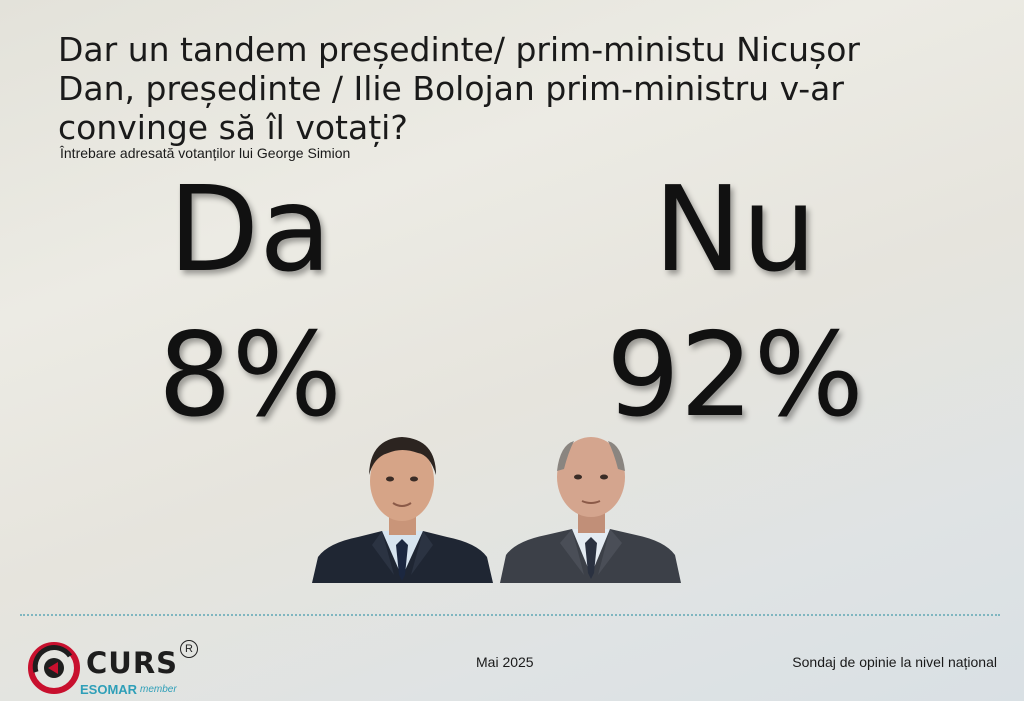  What do you see at coordinates (109, 689) in the screenshot?
I see `esomar-label: ESOMAR` at bounding box center [109, 689].